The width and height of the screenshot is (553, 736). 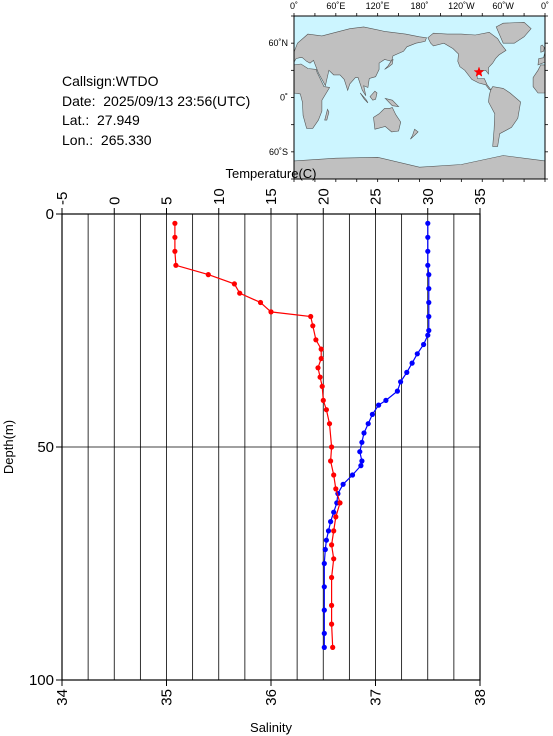 What do you see at coordinates (271, 697) in the screenshot?
I see `bottom-axis-tick-label: 36` at bounding box center [271, 697].